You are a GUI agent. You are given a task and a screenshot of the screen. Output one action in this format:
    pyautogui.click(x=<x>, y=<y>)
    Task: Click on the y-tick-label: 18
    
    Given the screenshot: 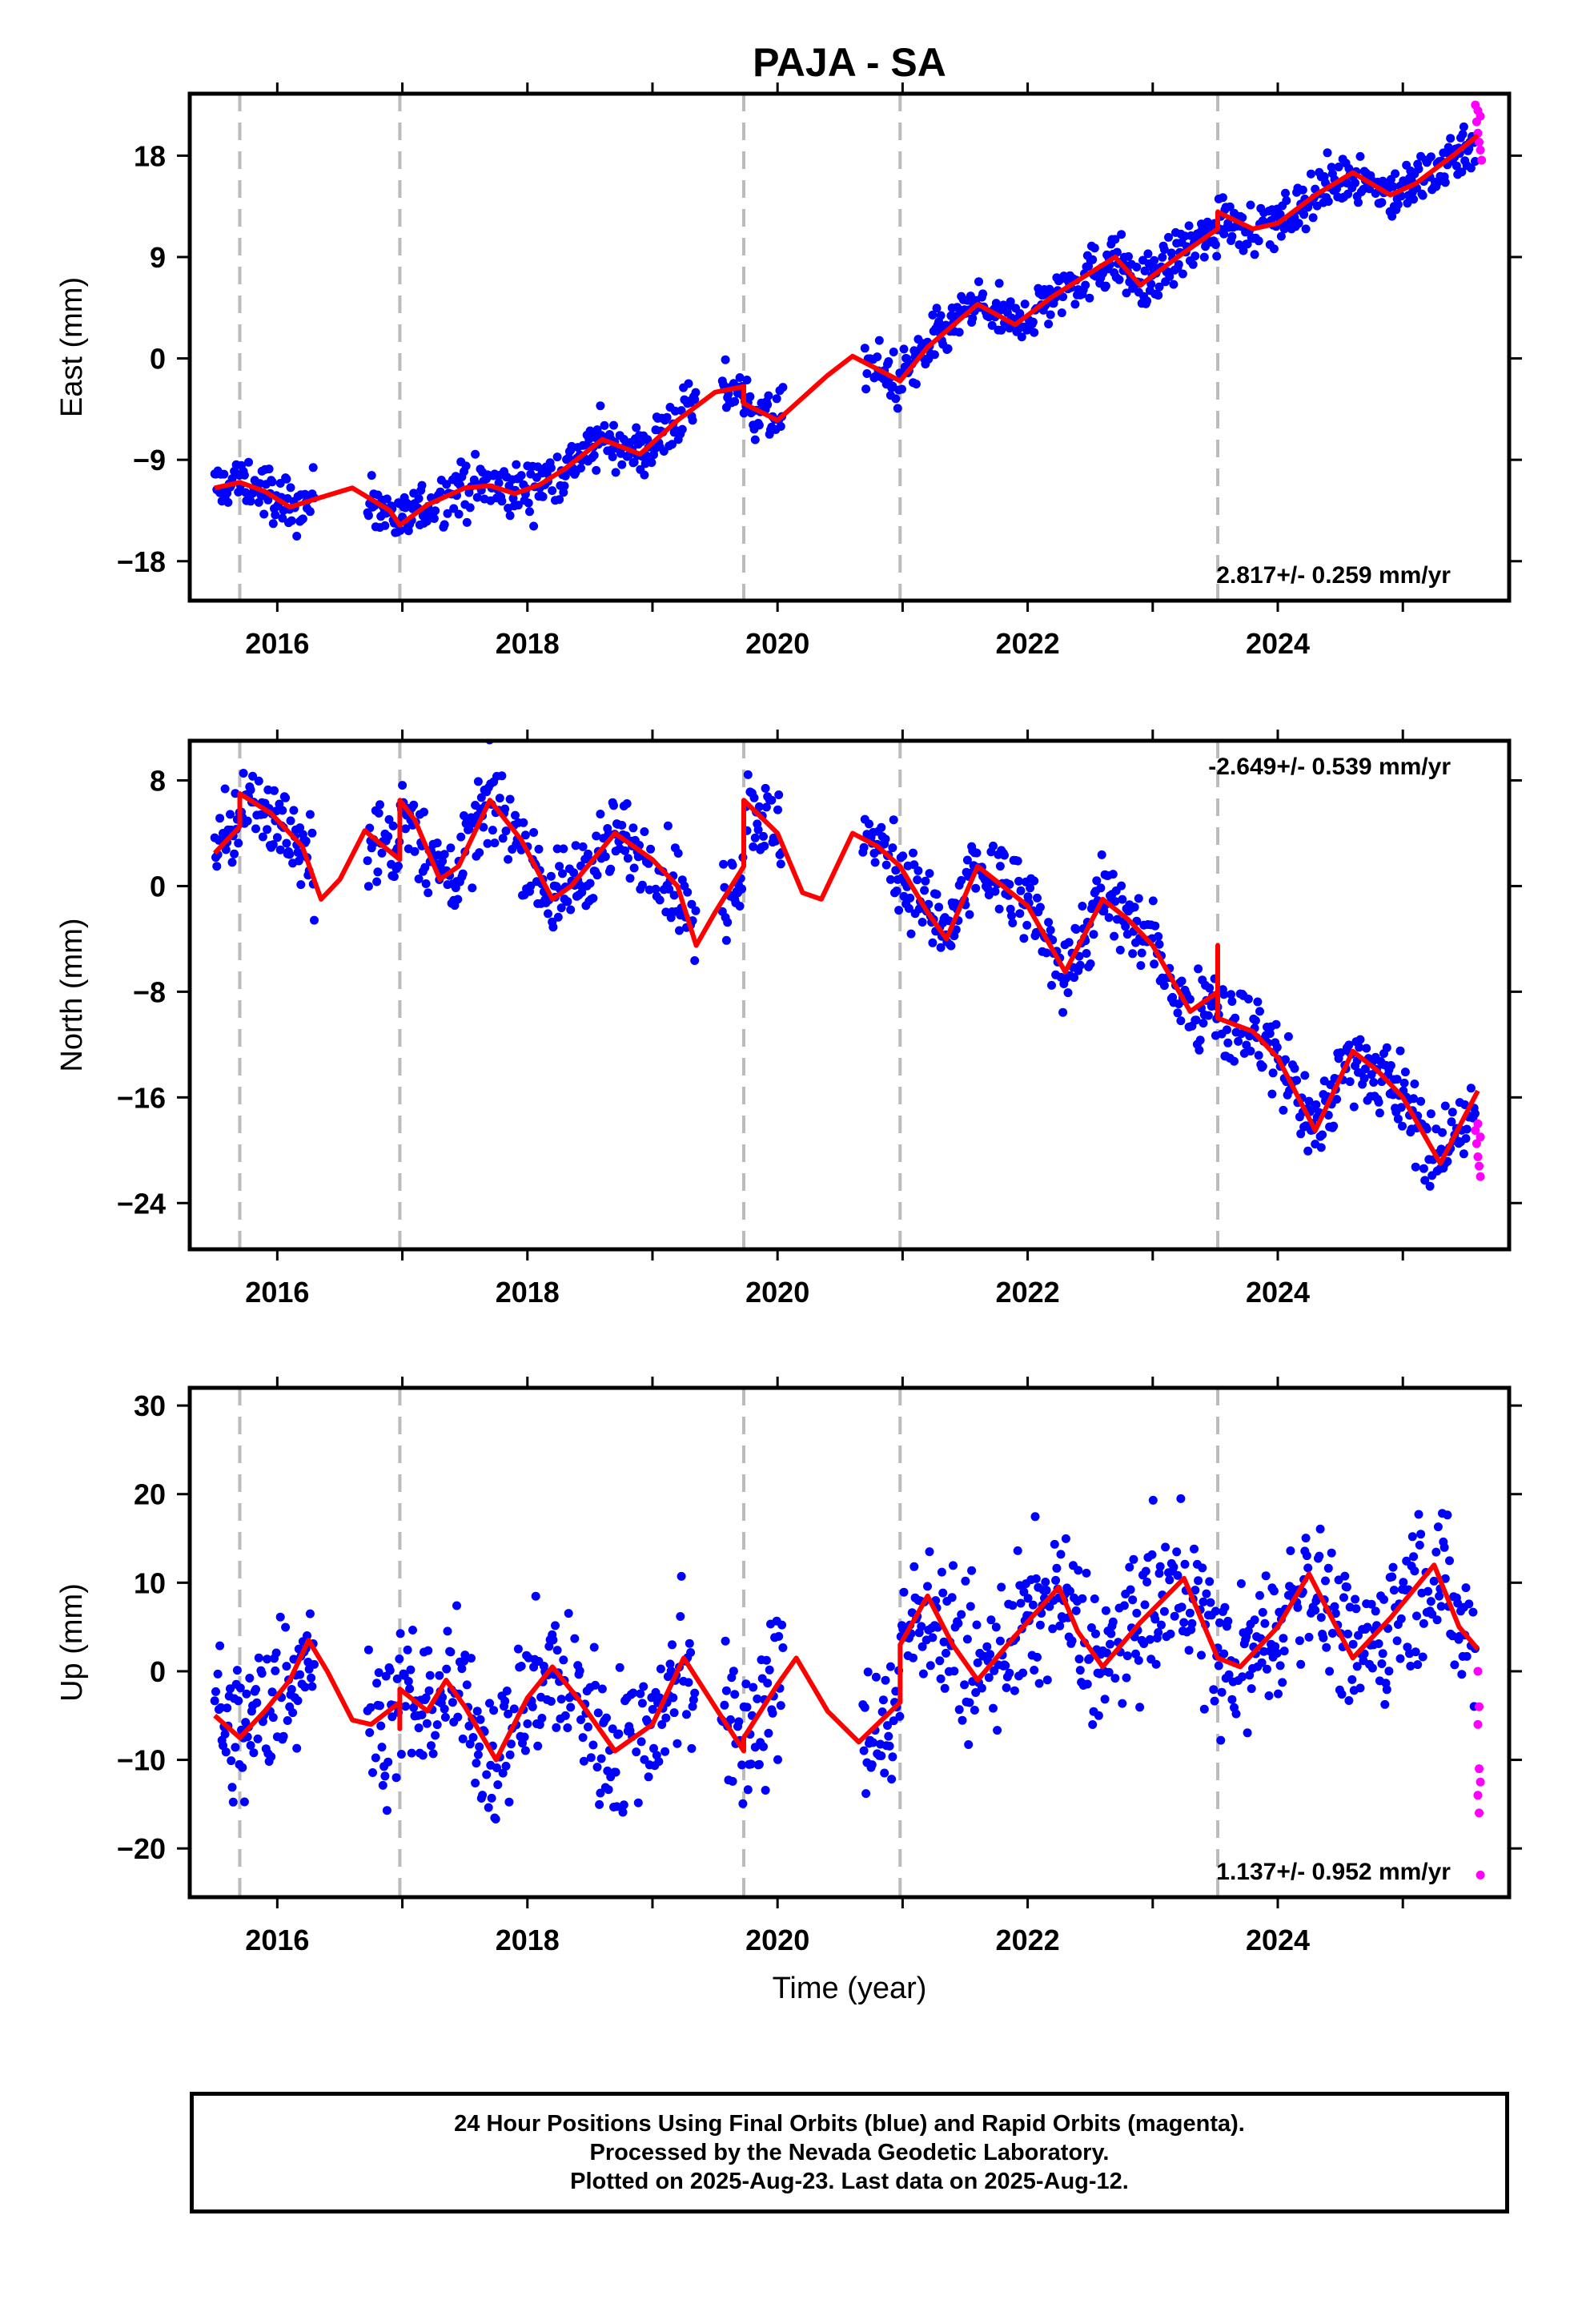 What is the action you would take?
    pyautogui.click(x=150, y=155)
    